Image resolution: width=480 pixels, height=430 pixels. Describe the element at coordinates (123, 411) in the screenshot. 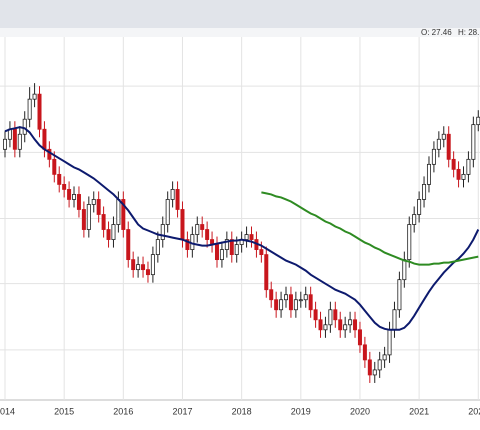

I see `x-tick-label: 2016` at that location.